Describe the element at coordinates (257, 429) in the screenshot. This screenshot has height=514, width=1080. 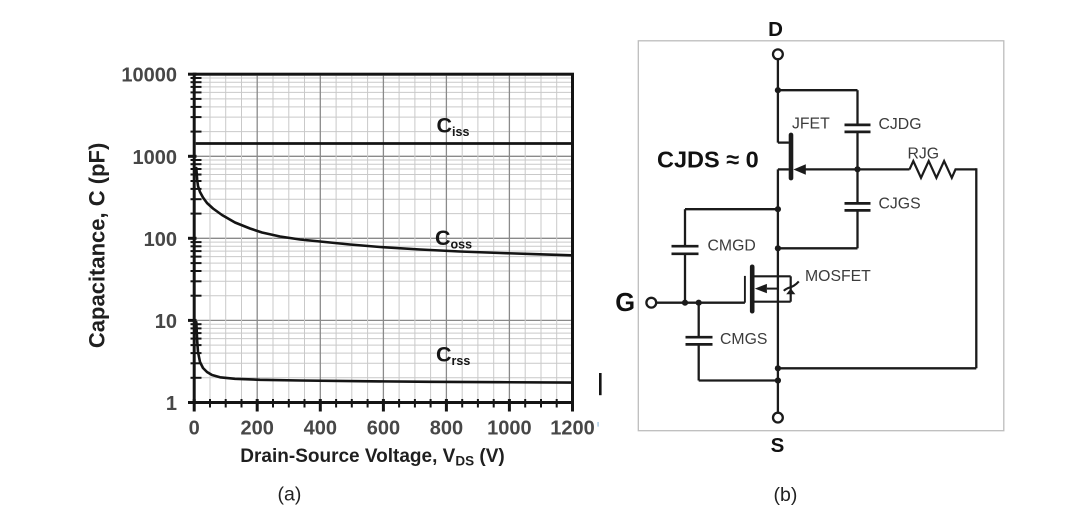
I see `svg-text: 200` at that location.